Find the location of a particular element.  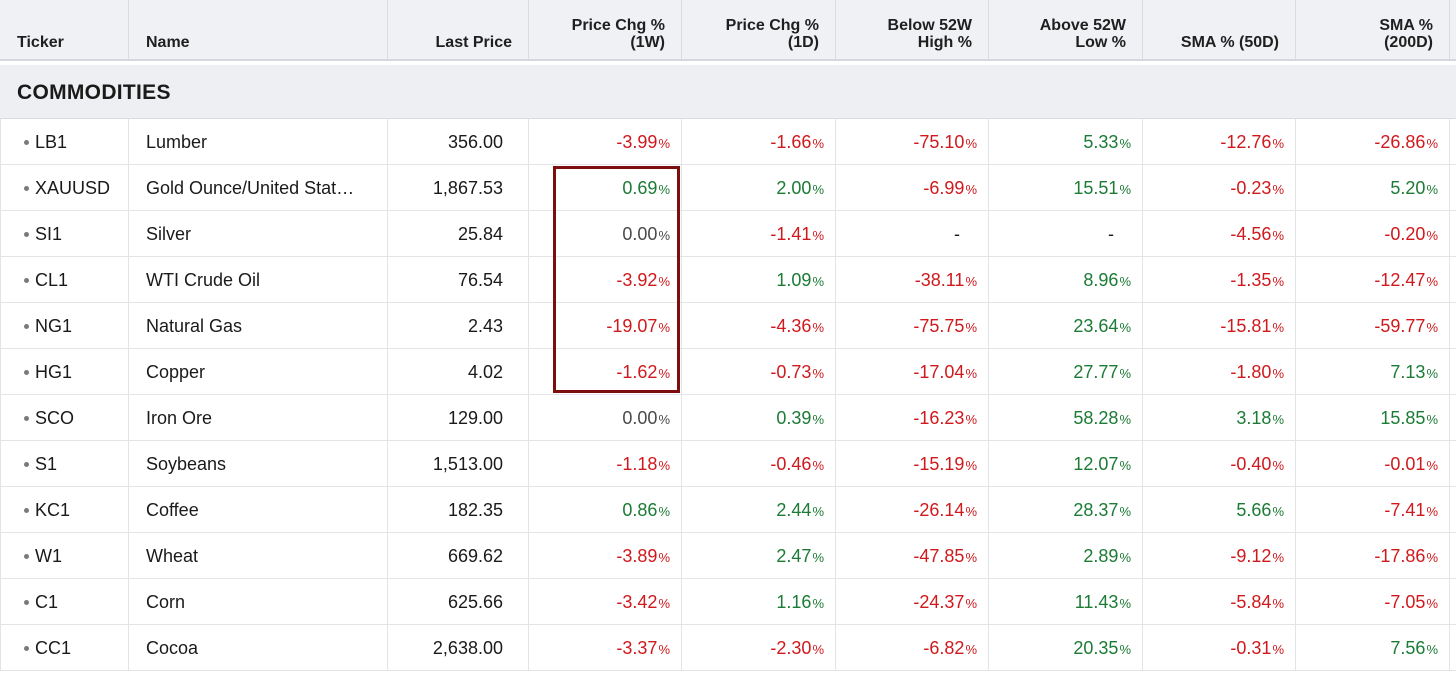

instrument-name: Lumber is located at coordinates (177, 141).